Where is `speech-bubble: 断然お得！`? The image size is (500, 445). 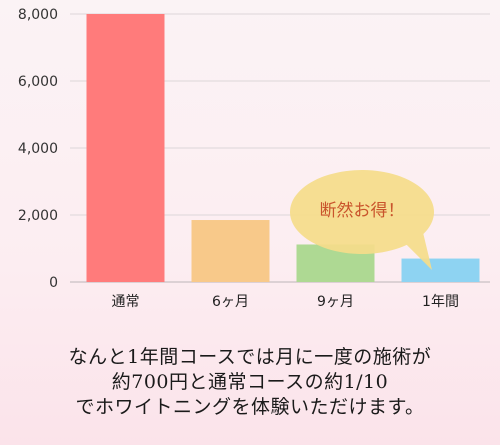 speech-bubble: 断然お得！ is located at coordinates (362, 220).